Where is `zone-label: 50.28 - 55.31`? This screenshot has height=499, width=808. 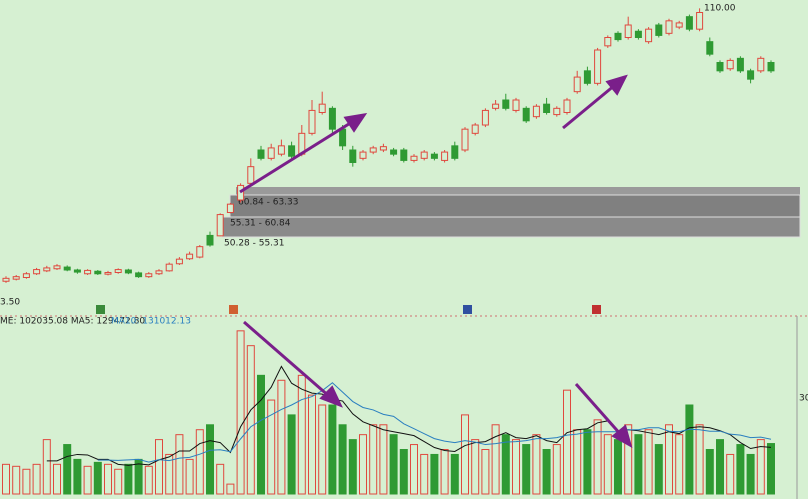 zone-label: 50.28 - 55.31 is located at coordinates (254, 244).